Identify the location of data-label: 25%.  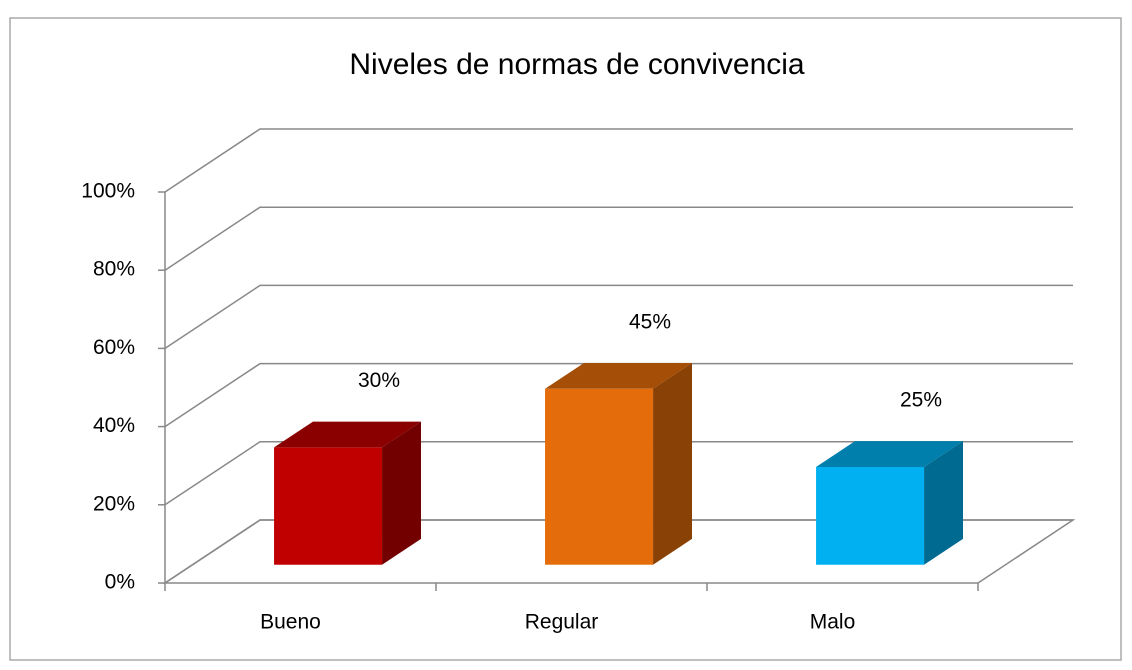
(921, 400).